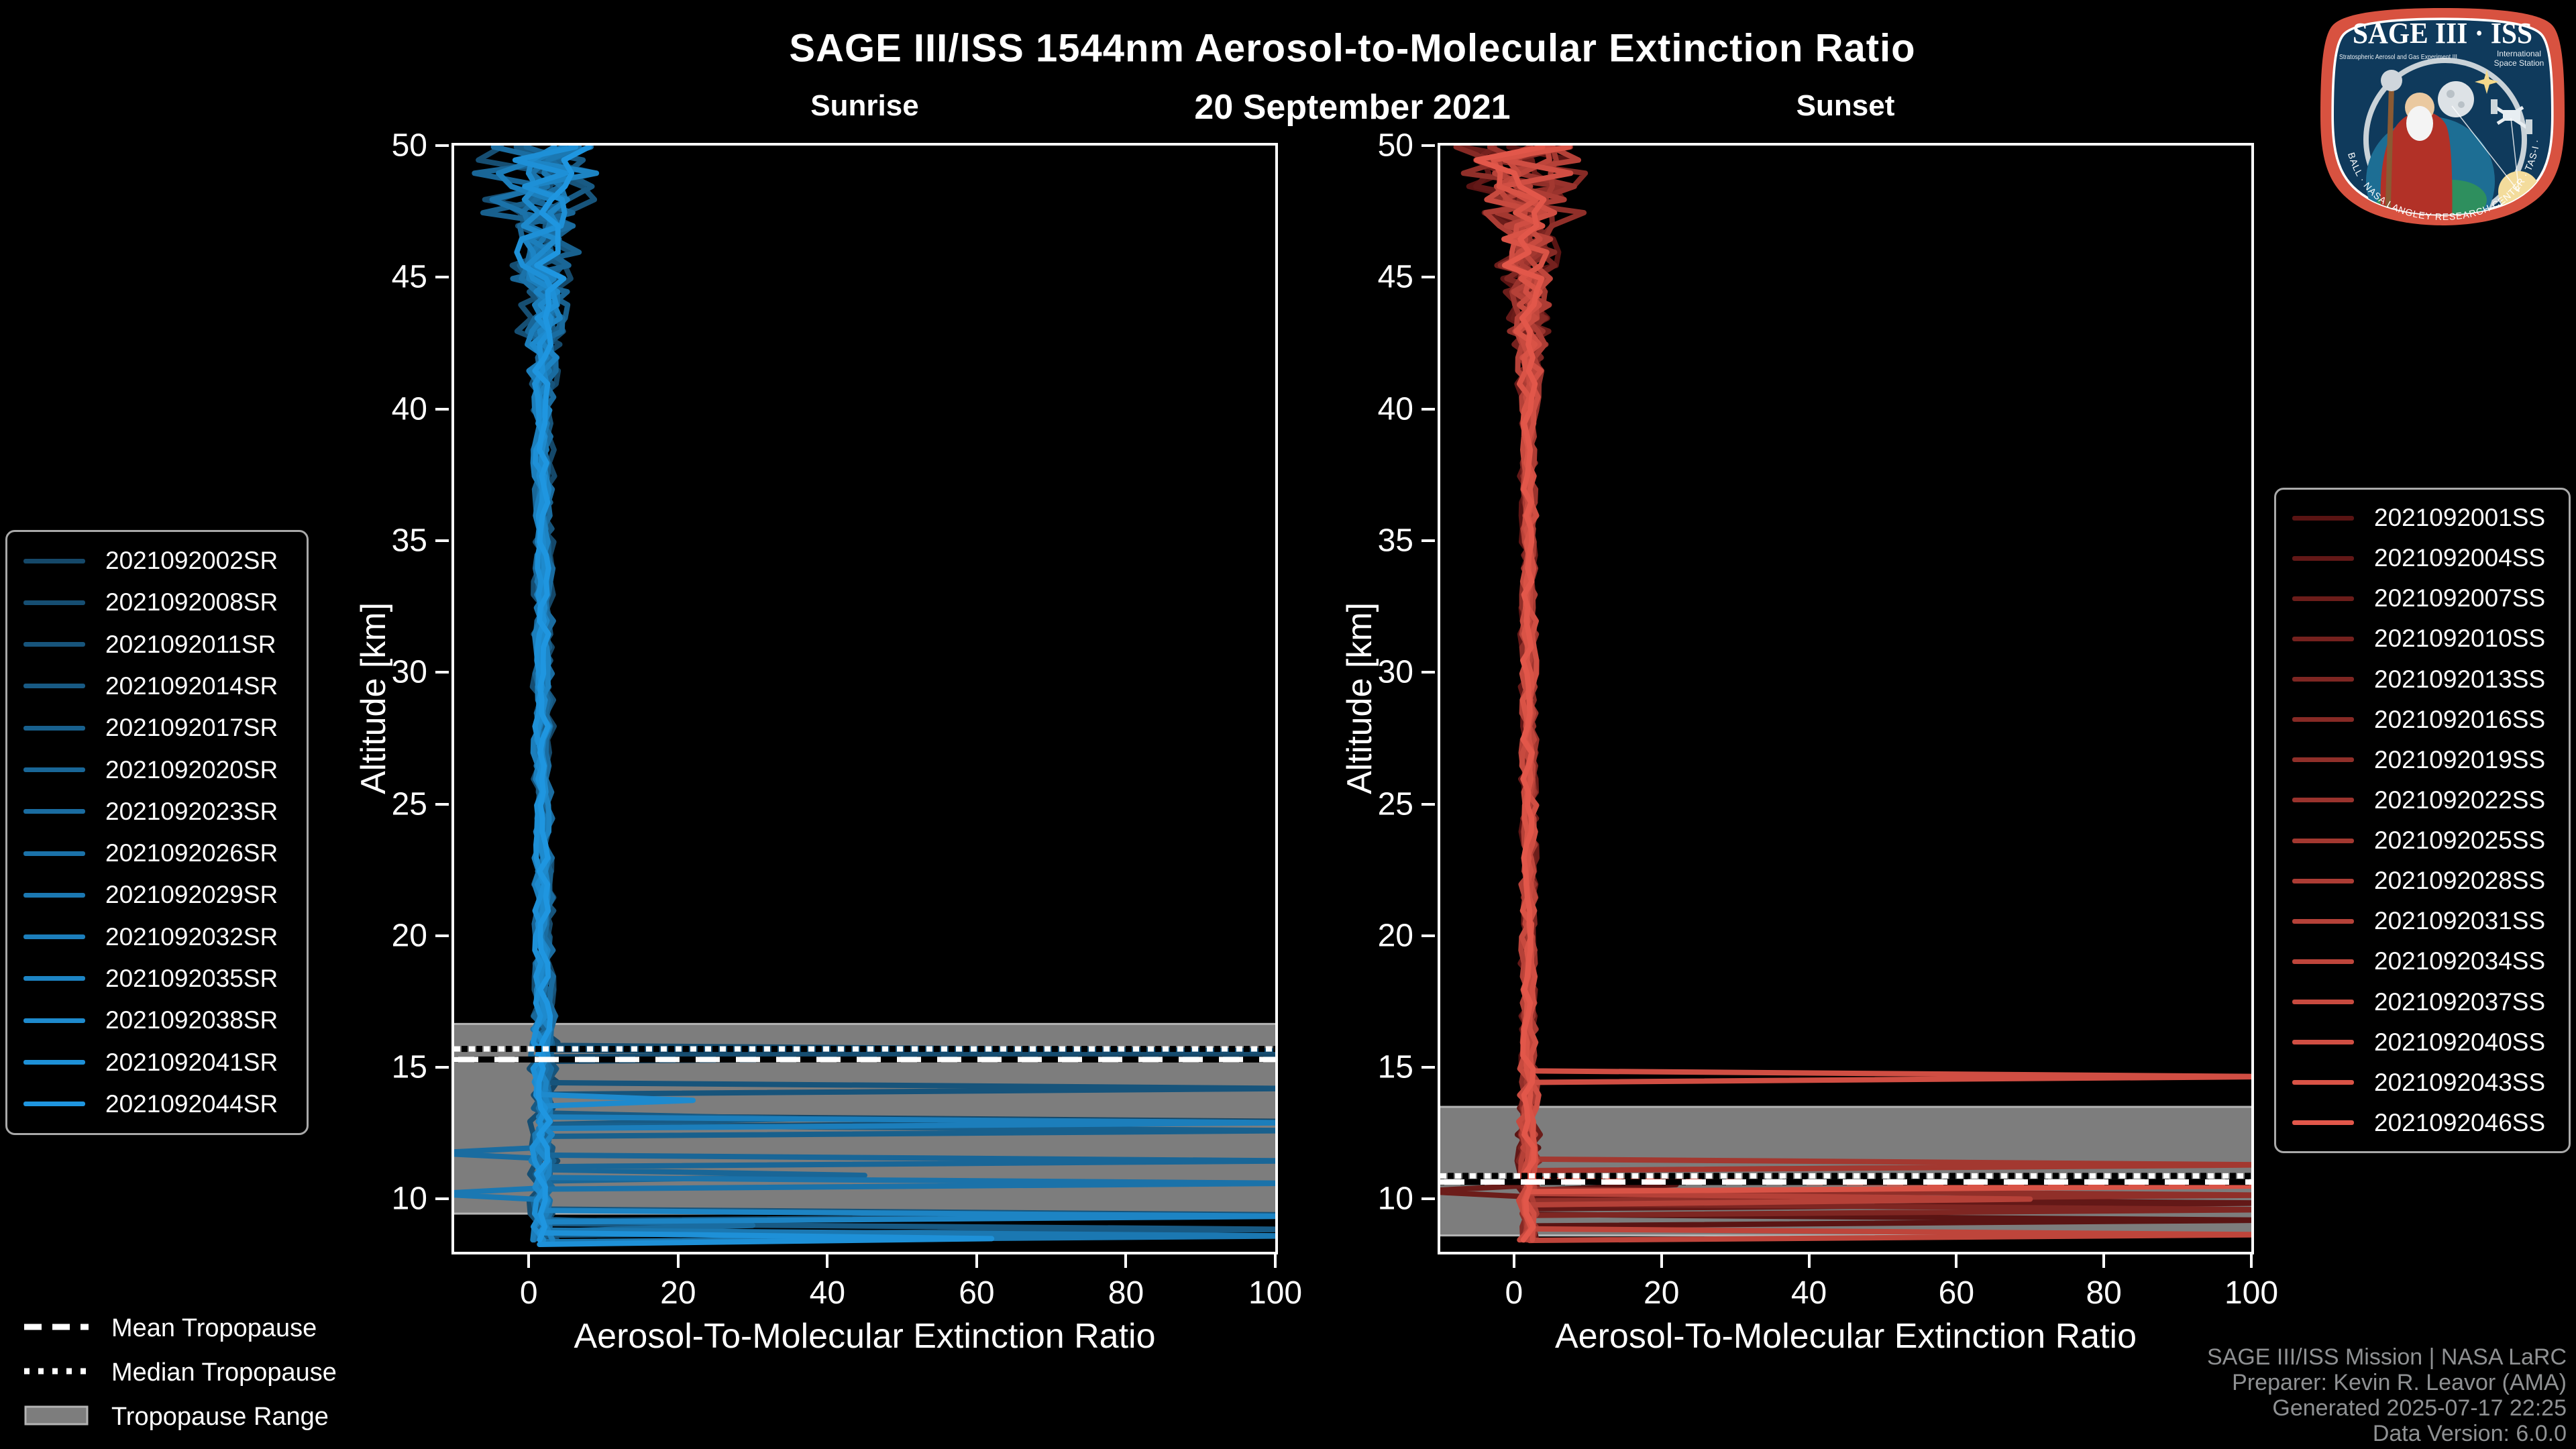 The height and width of the screenshot is (1449, 2576). Describe the element at coordinates (56, 1373) in the screenshot. I see `dotted-swatch-icon` at that location.